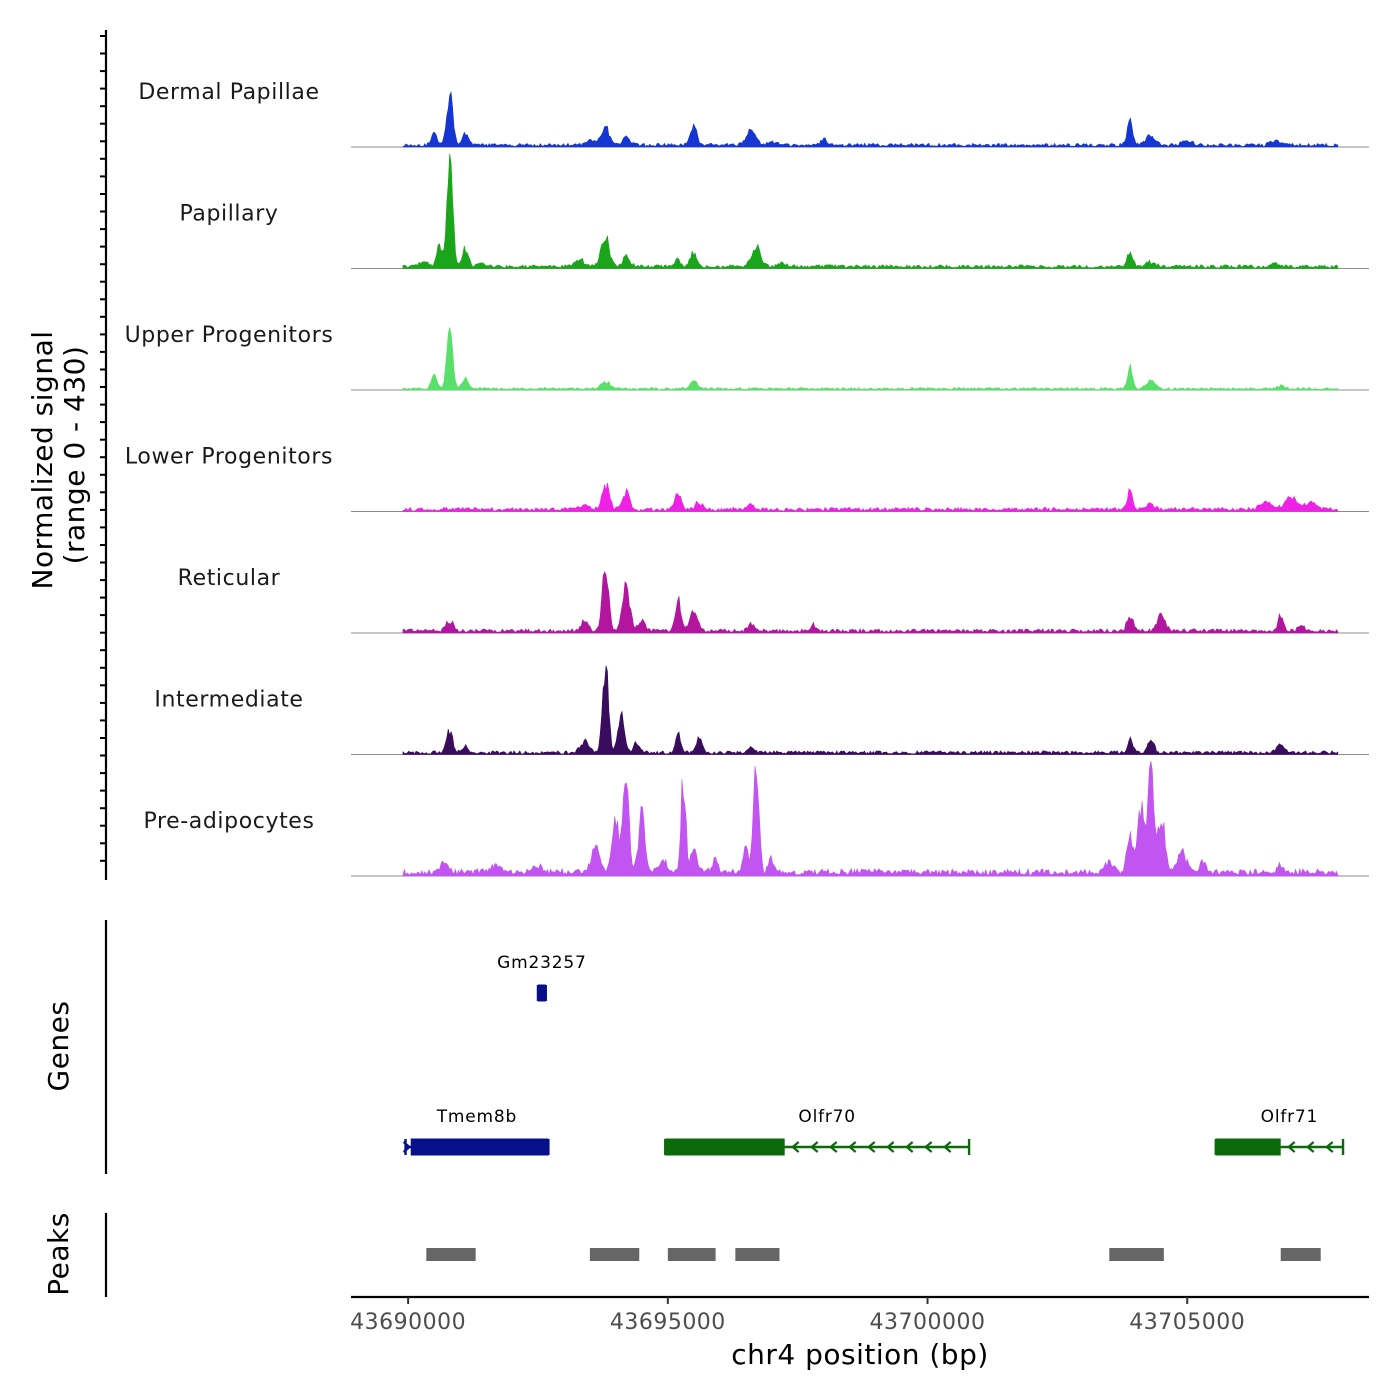 The width and height of the screenshot is (1400, 1400). Describe the element at coordinates (103, 448) in the screenshot. I see `coverage-y-minor-ticks` at that location.